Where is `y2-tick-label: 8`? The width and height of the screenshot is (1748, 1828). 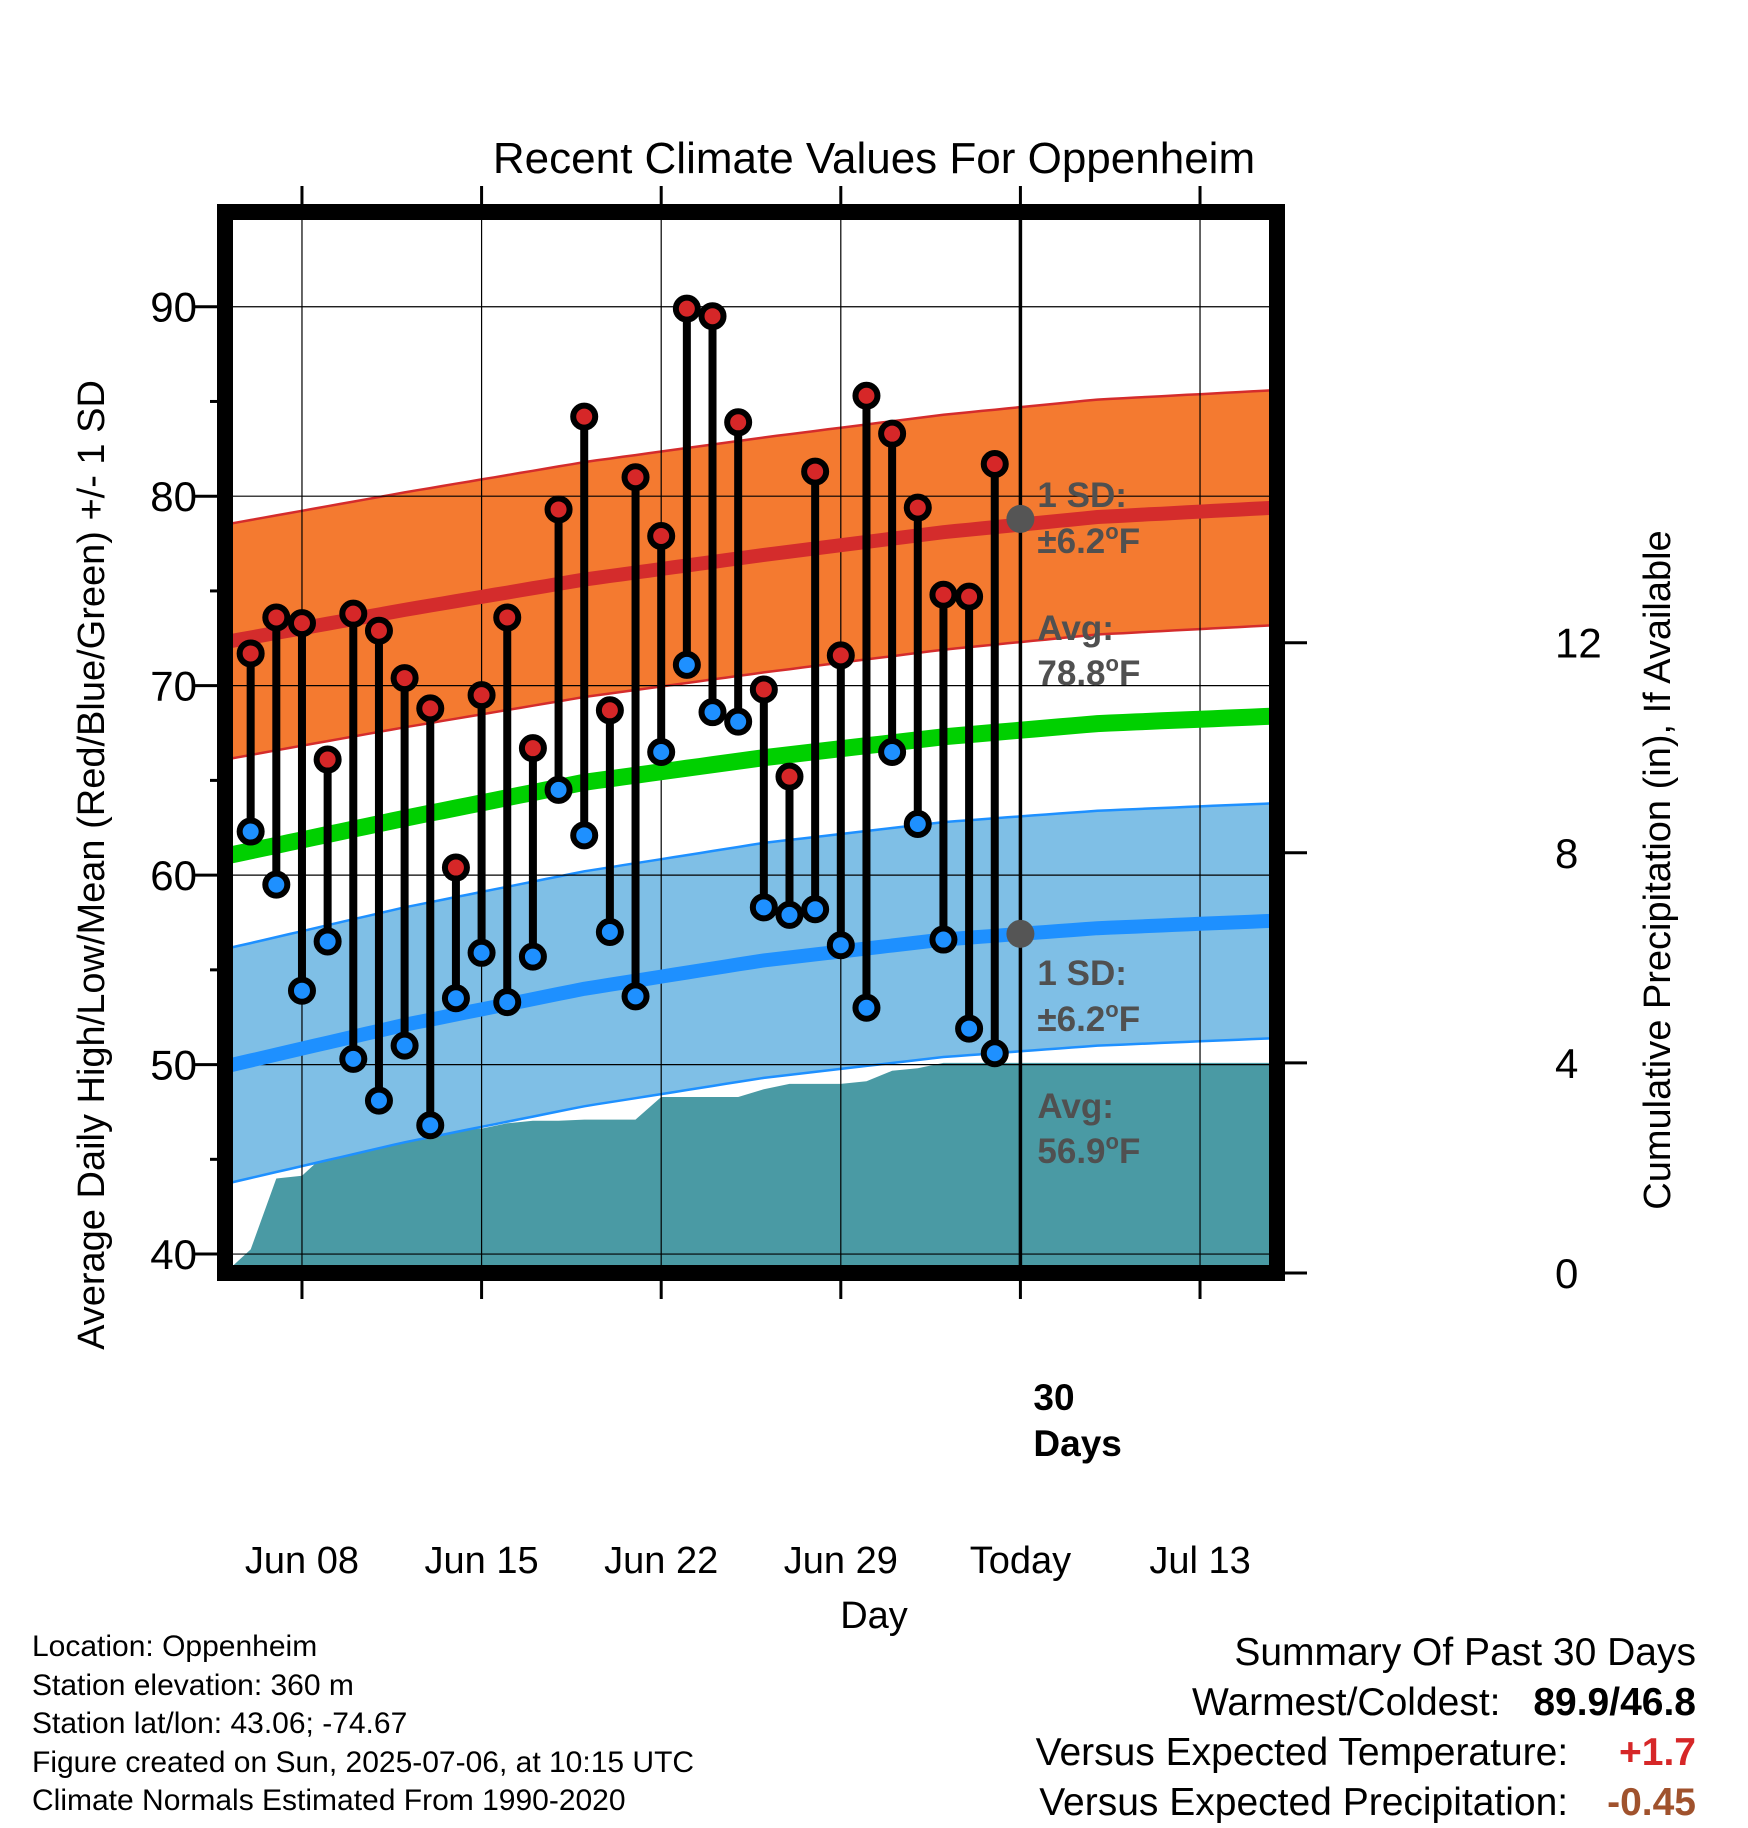 y2-tick-label: 8 is located at coordinates (1566, 853).